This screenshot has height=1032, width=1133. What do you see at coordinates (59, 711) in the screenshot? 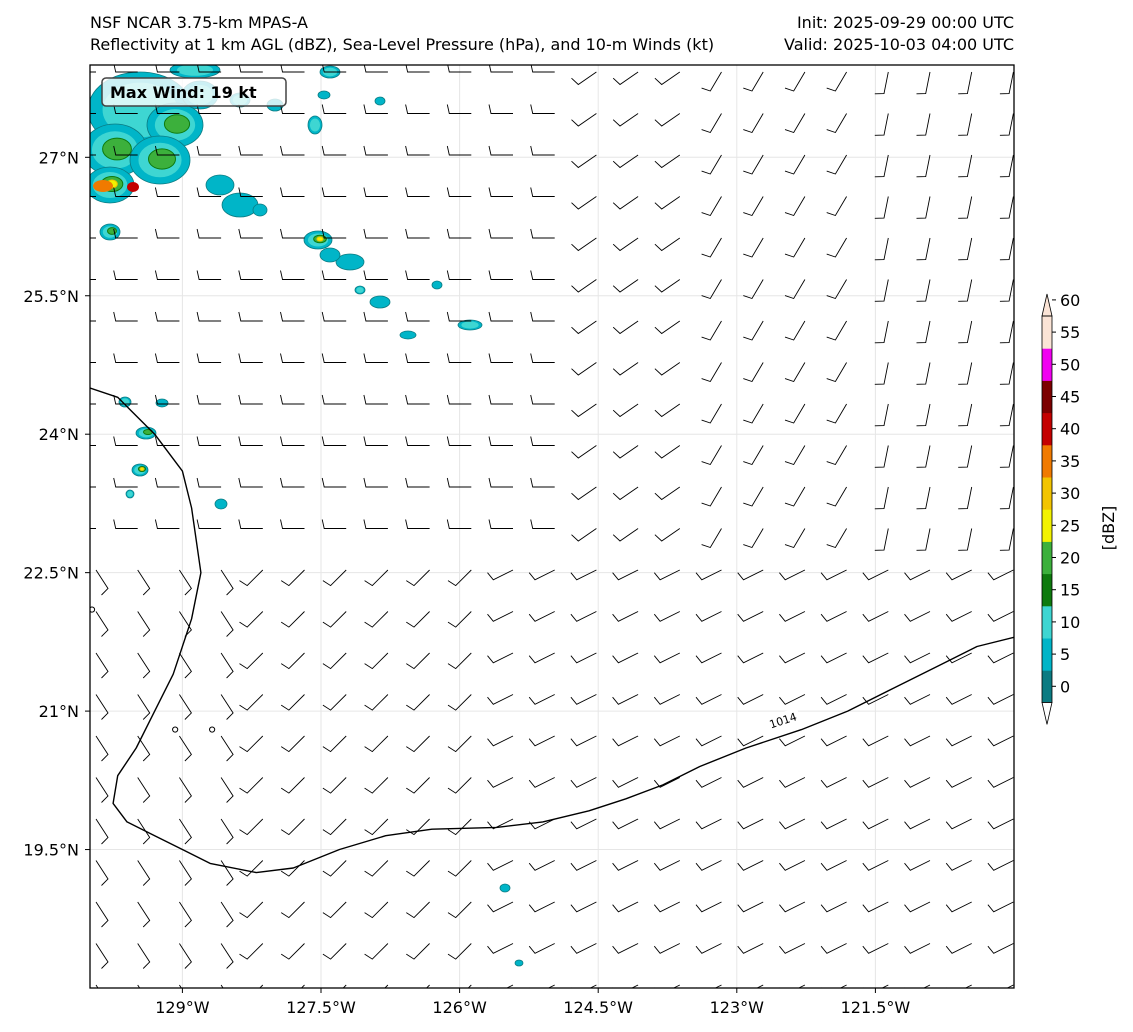
I see `lat-tick-label: 21°N` at bounding box center [59, 711].